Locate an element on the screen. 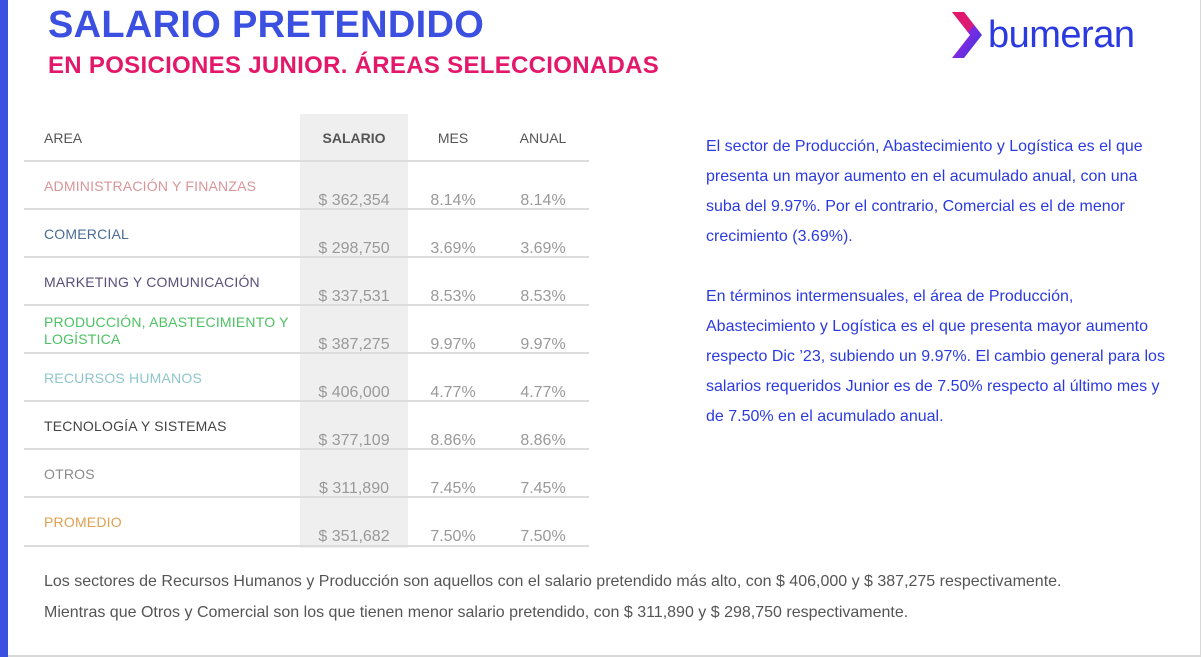 This screenshot has width=1201, height=657. bumeran-logo: bumeran is located at coordinates (1063, 35).